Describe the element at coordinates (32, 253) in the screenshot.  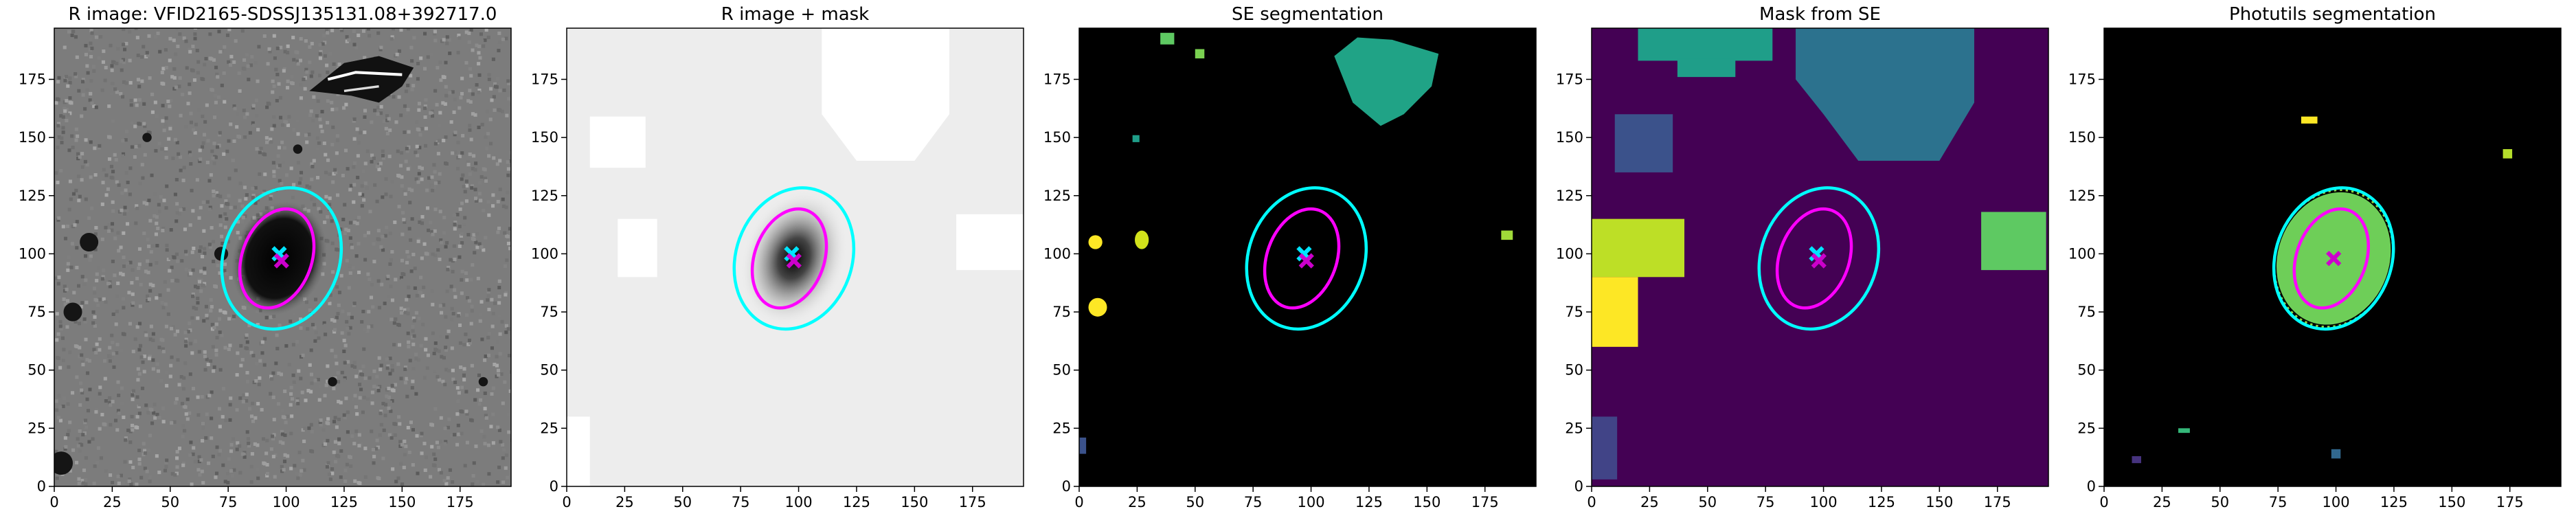
I see `y-tick-label: 100` at that location.